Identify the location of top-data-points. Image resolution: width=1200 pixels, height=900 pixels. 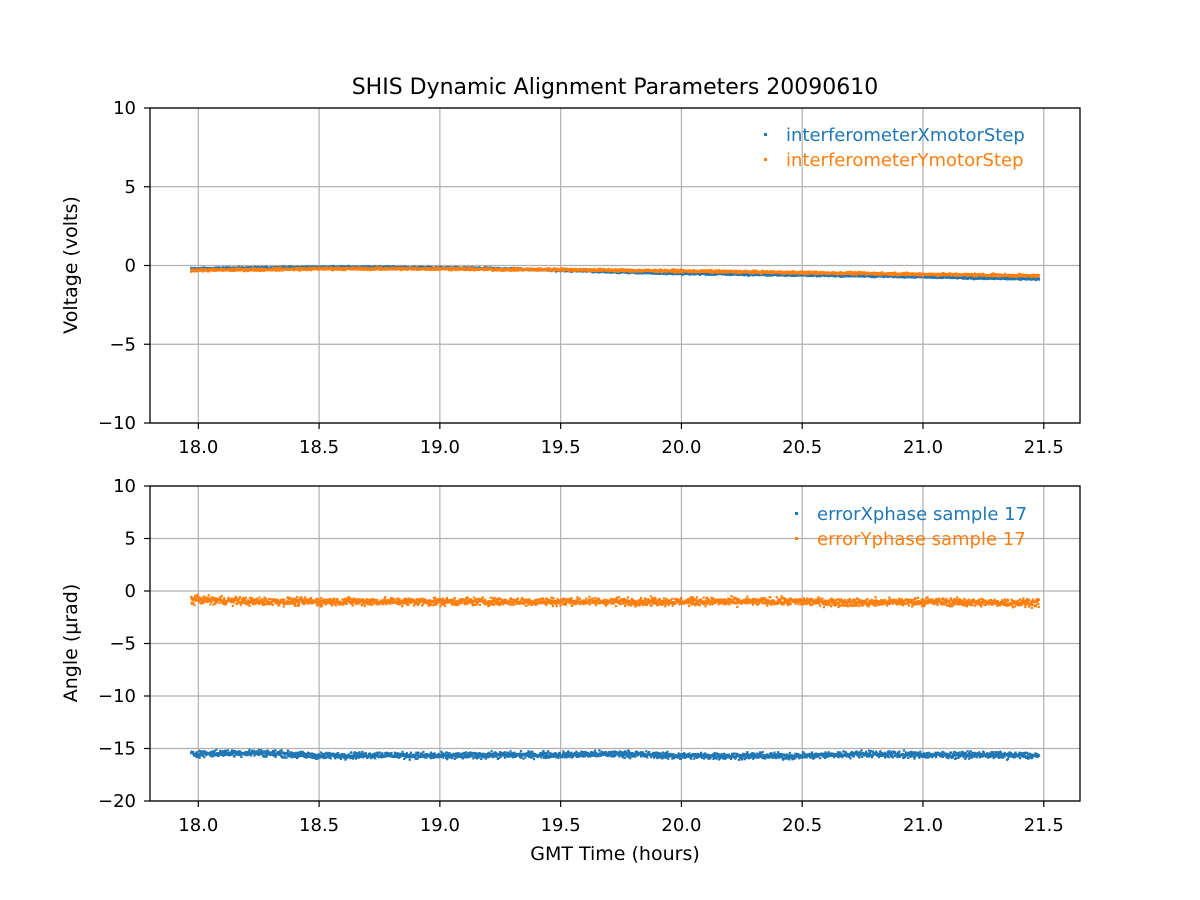
(615, 273).